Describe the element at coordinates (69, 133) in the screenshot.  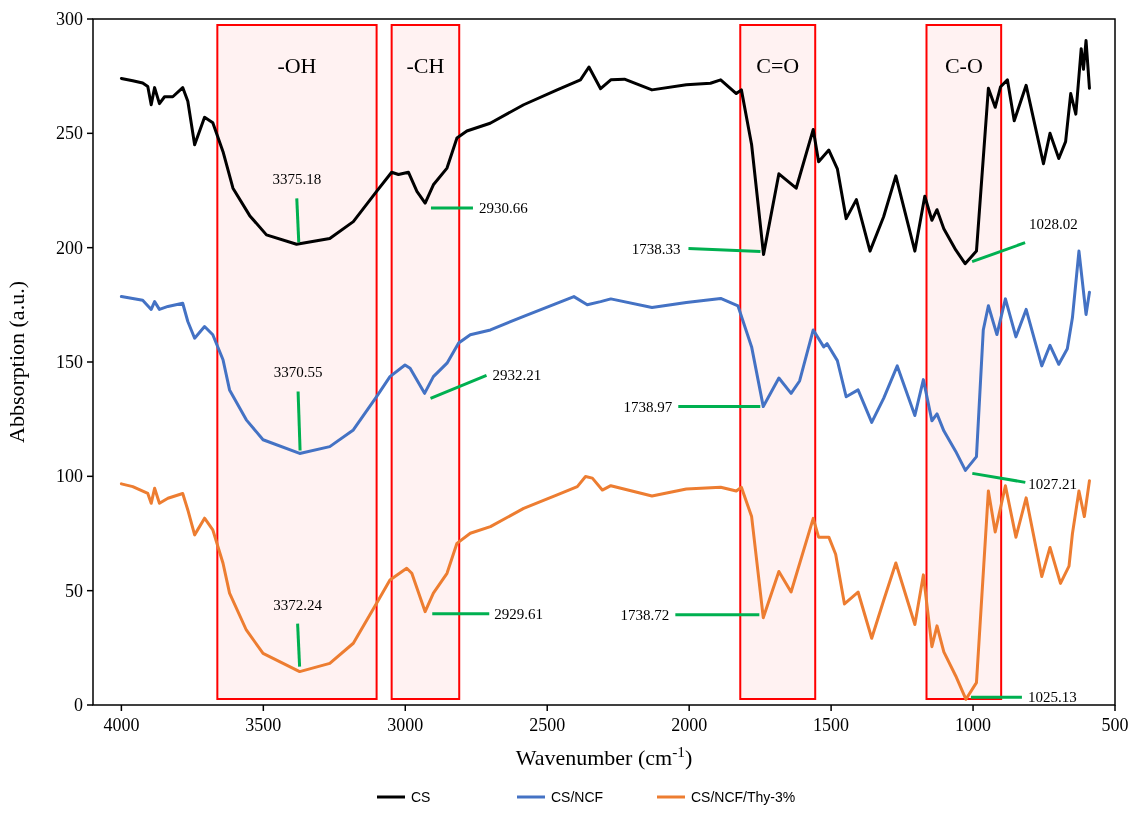
I see `y-tick-label: 250` at that location.